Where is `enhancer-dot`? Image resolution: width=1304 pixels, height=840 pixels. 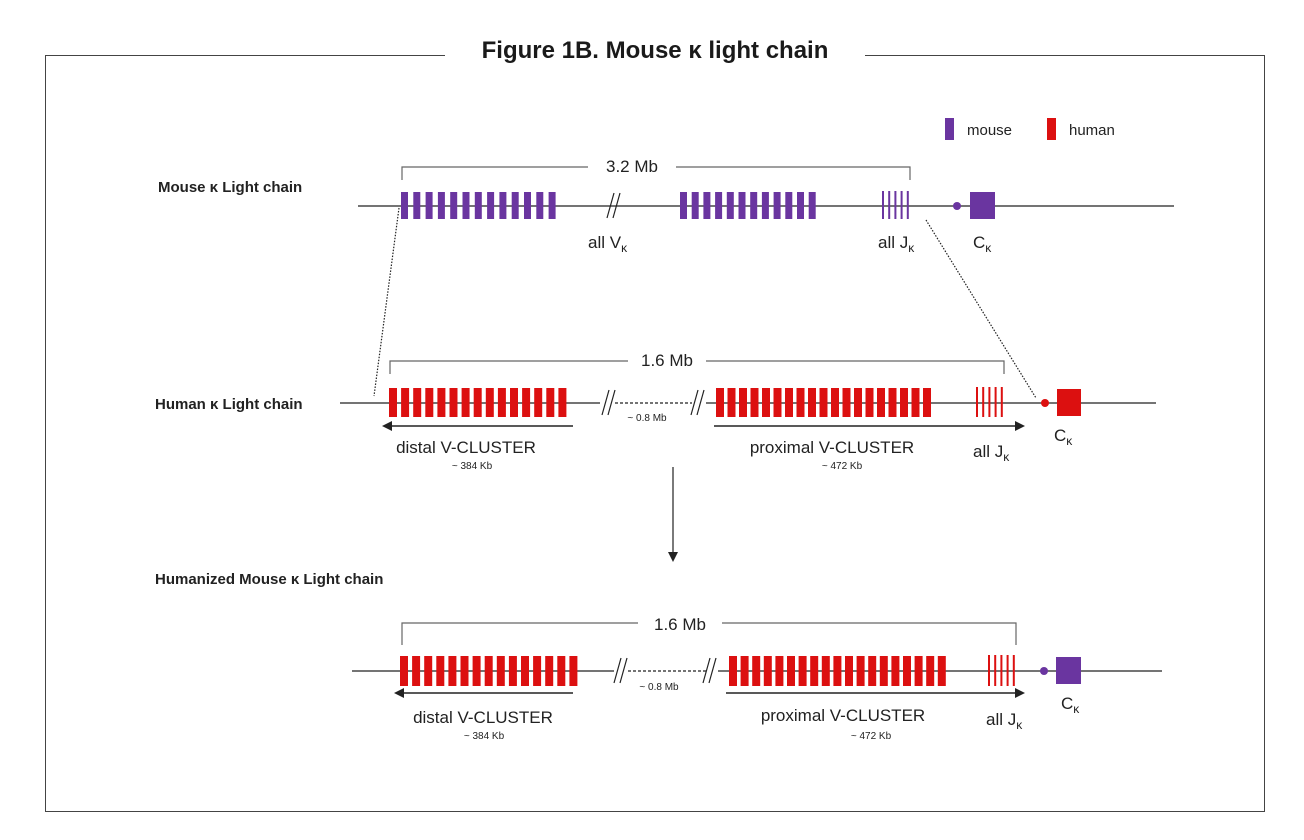 enhancer-dot is located at coordinates (957, 206).